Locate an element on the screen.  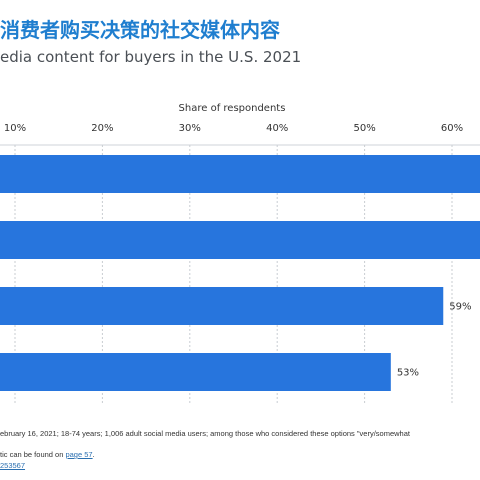
chart-subtitle: edia content for buyers in the U.S. 2021 is located at coordinates (151, 57).